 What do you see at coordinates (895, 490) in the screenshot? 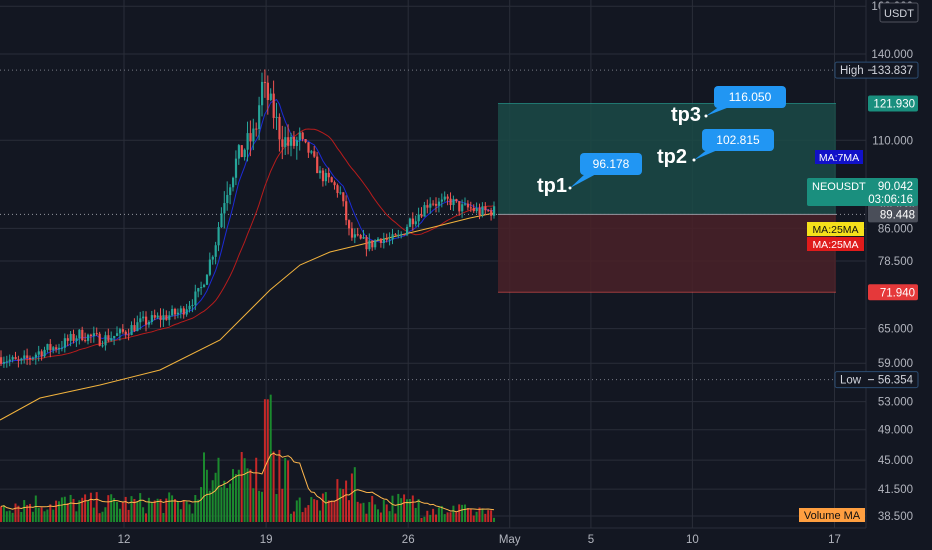
I see `price-tick-label: 41.500` at bounding box center [895, 490].